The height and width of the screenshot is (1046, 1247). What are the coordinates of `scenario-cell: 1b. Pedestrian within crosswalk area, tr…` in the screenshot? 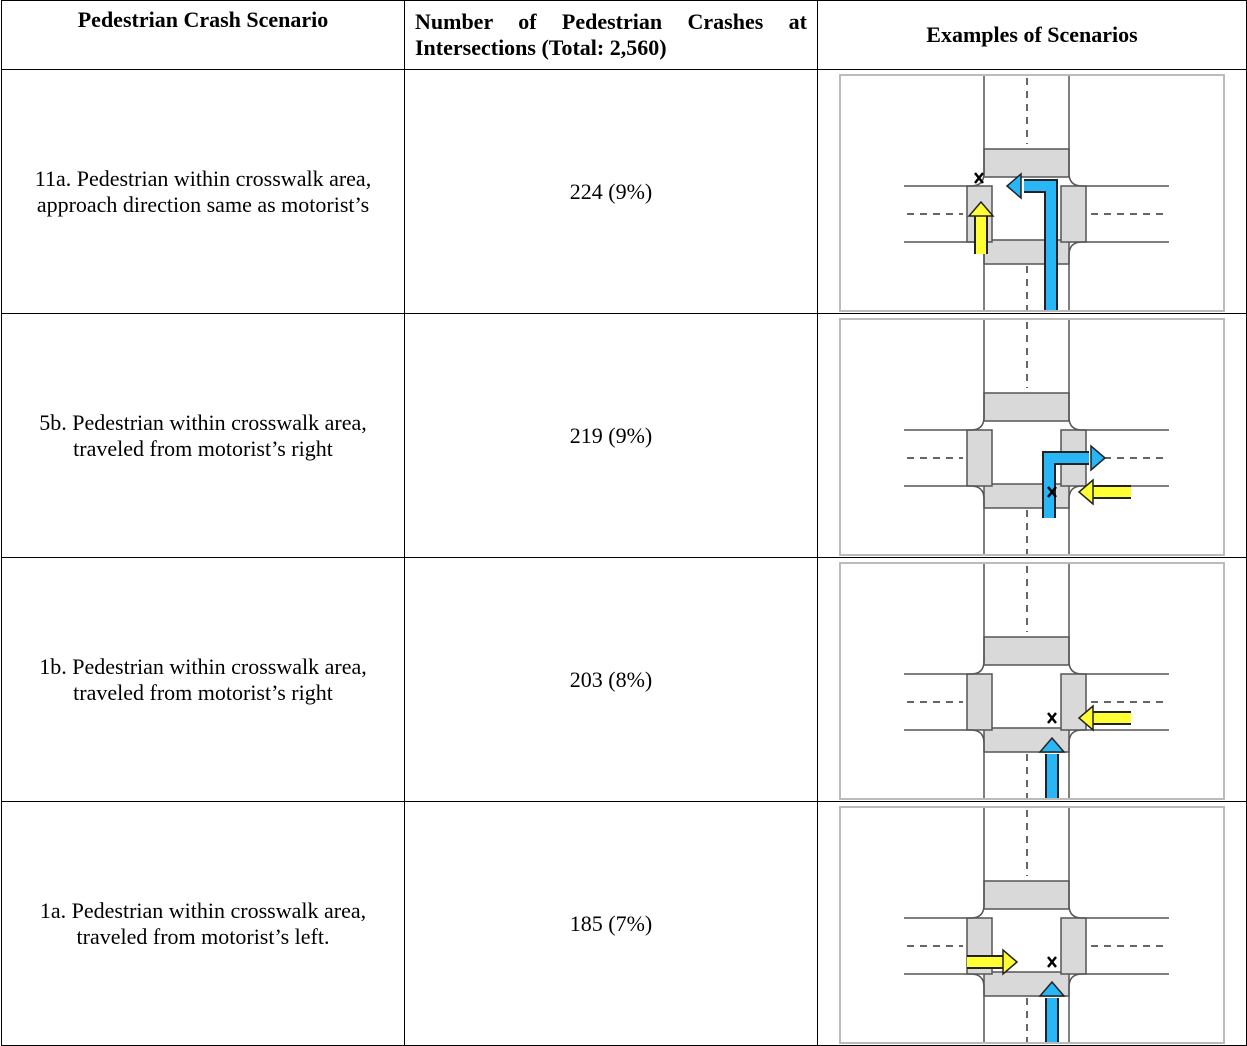 It's located at (203, 679).